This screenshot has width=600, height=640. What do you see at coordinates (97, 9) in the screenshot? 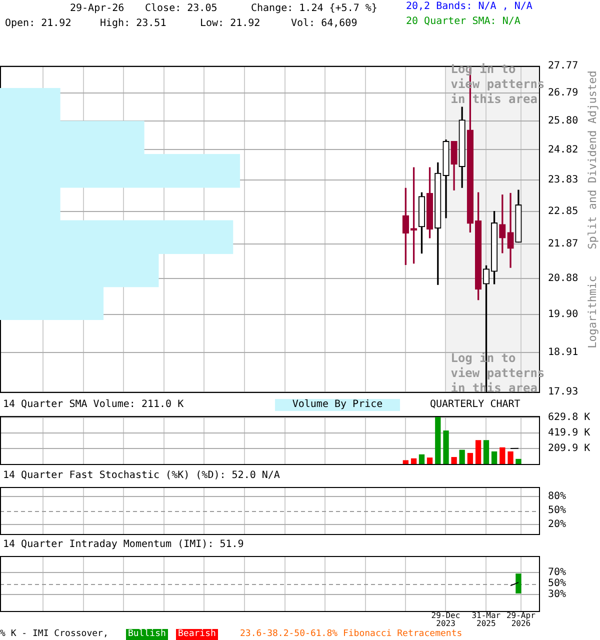
I see `text: 29-Apr-26` at bounding box center [97, 9].